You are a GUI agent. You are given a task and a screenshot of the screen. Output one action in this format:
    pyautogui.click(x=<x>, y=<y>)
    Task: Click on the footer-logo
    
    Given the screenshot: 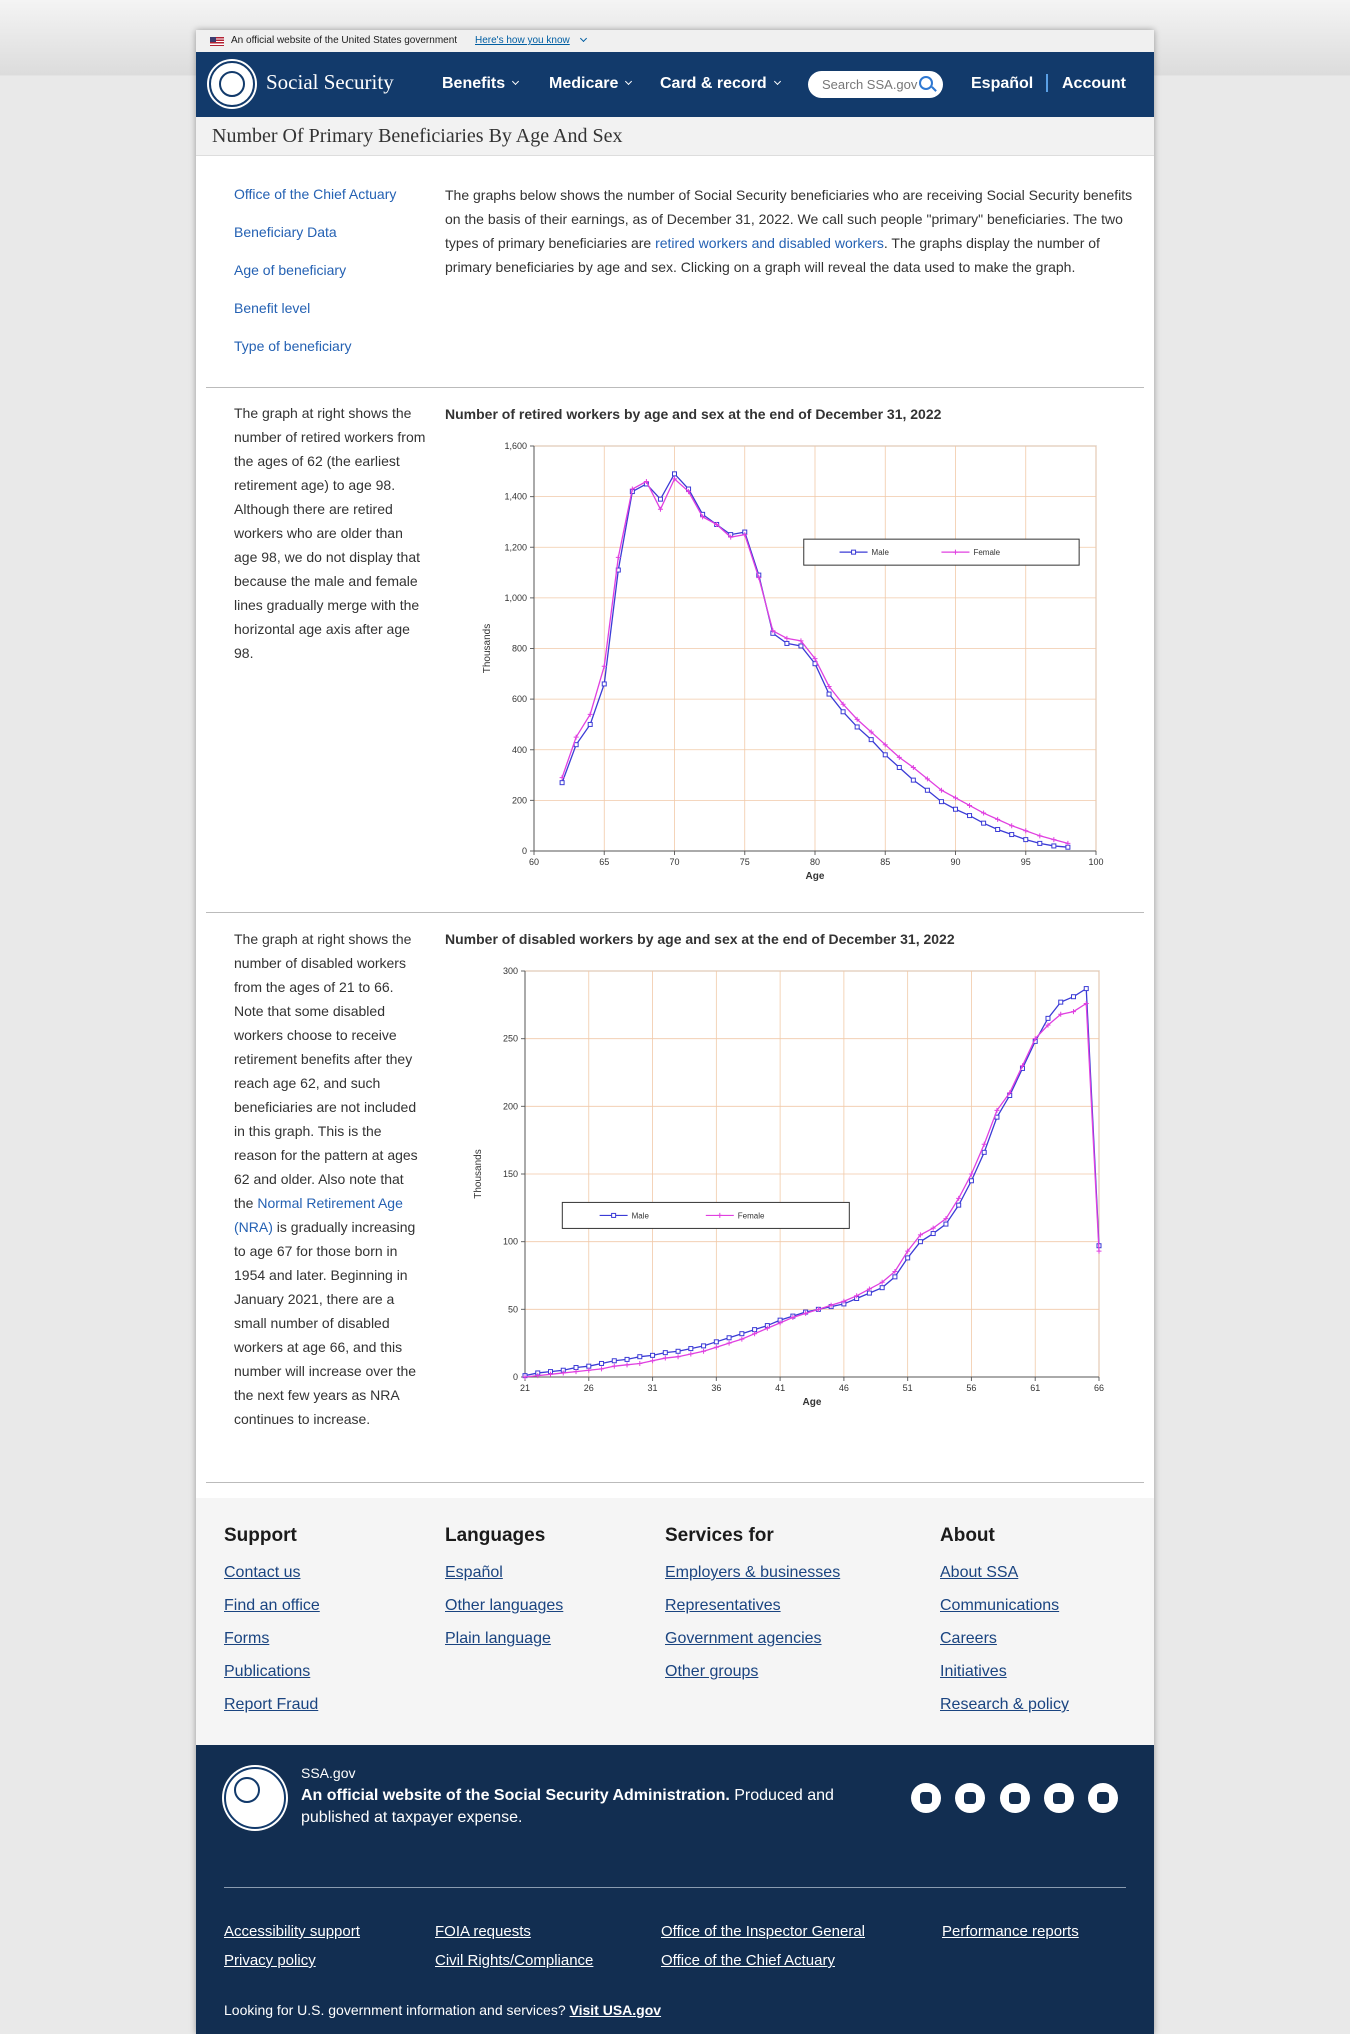 What is the action you would take?
    pyautogui.click(x=255, y=1798)
    